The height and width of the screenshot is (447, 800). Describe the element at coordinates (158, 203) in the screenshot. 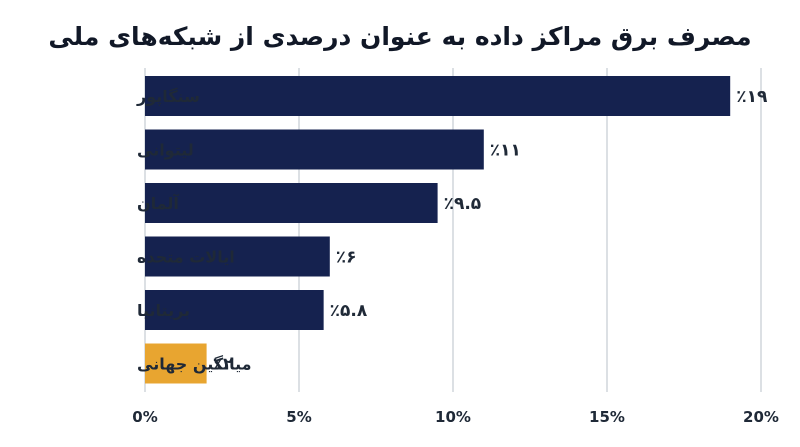

I see `category-label: آلمان` at that location.